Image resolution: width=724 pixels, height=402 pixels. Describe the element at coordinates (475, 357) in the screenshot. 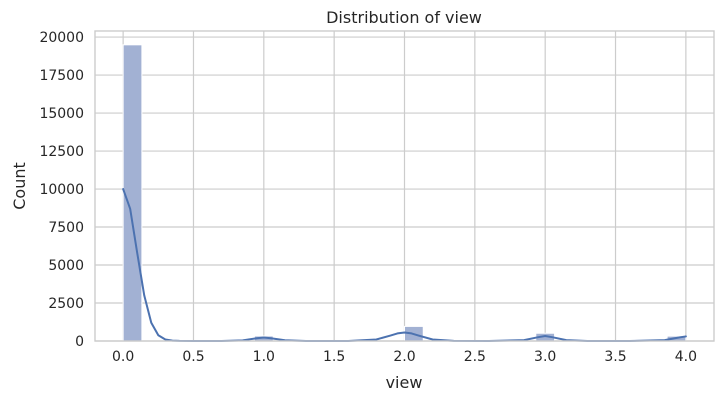

I see `x-tick-label: 2.5` at that location.